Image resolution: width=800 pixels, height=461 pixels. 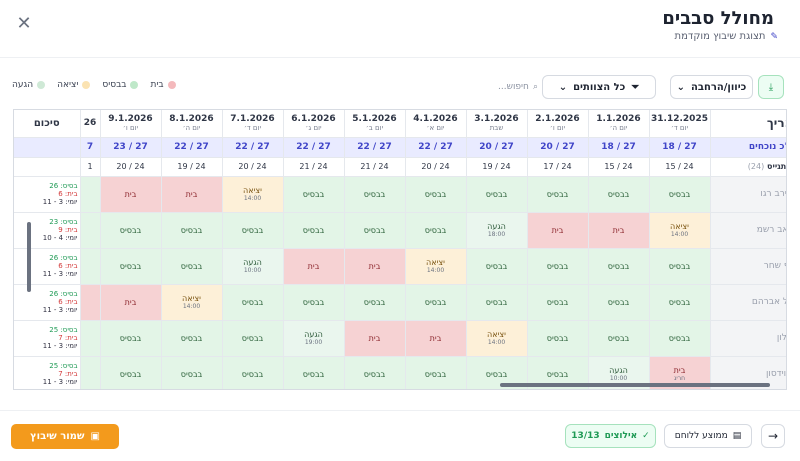 What do you see at coordinates (314, 124) in the screenshot?
I see `date-header-cell: 6.1.2026 יום ג׳` at bounding box center [314, 124].